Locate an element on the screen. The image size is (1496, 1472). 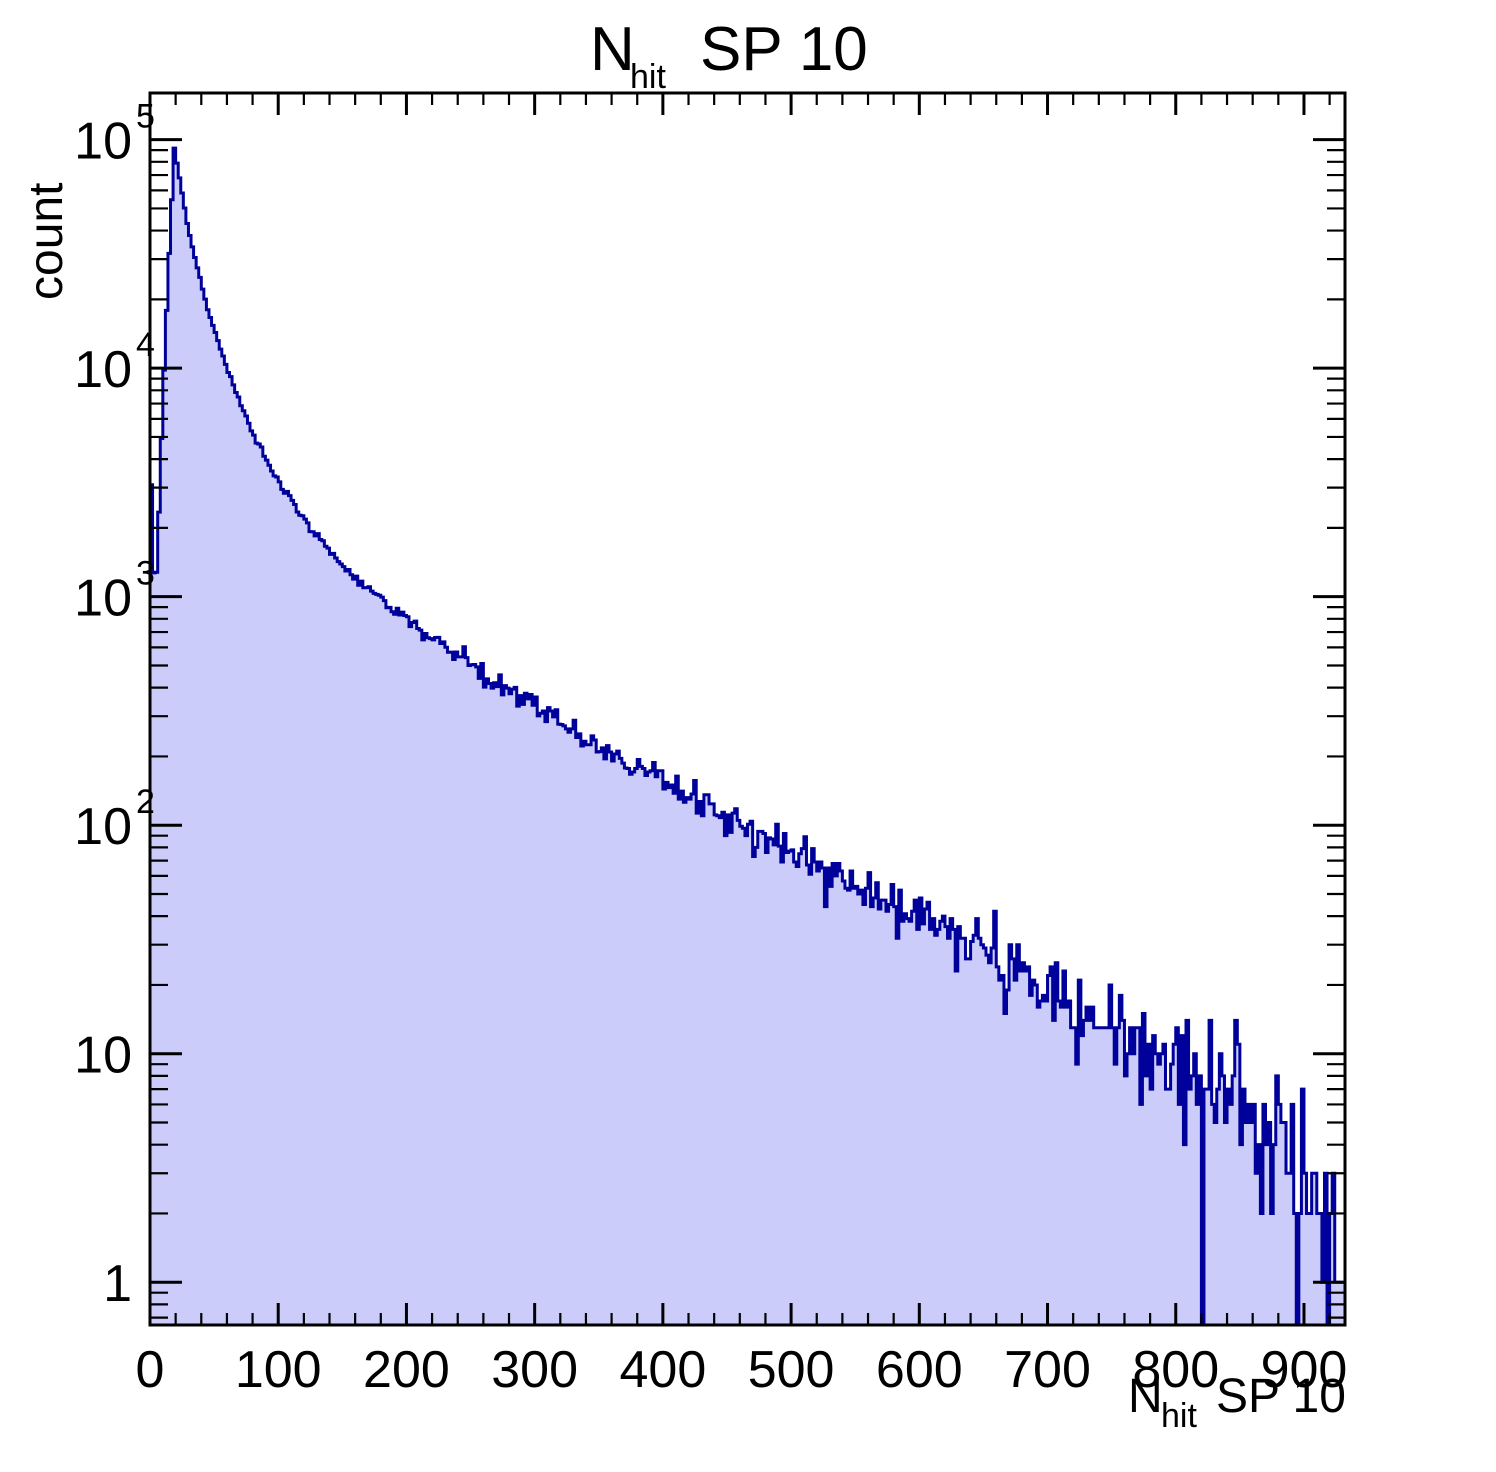
y-tick-label: 1 is located at coordinates (117, 1284).